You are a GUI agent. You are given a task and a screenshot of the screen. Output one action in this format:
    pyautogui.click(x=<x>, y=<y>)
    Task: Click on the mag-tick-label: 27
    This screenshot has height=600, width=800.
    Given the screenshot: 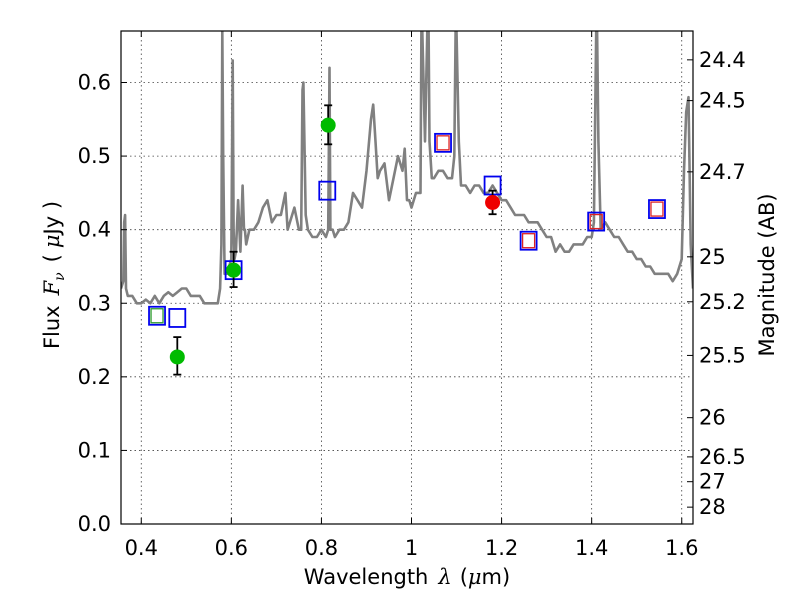 What is the action you would take?
    pyautogui.click(x=712, y=482)
    